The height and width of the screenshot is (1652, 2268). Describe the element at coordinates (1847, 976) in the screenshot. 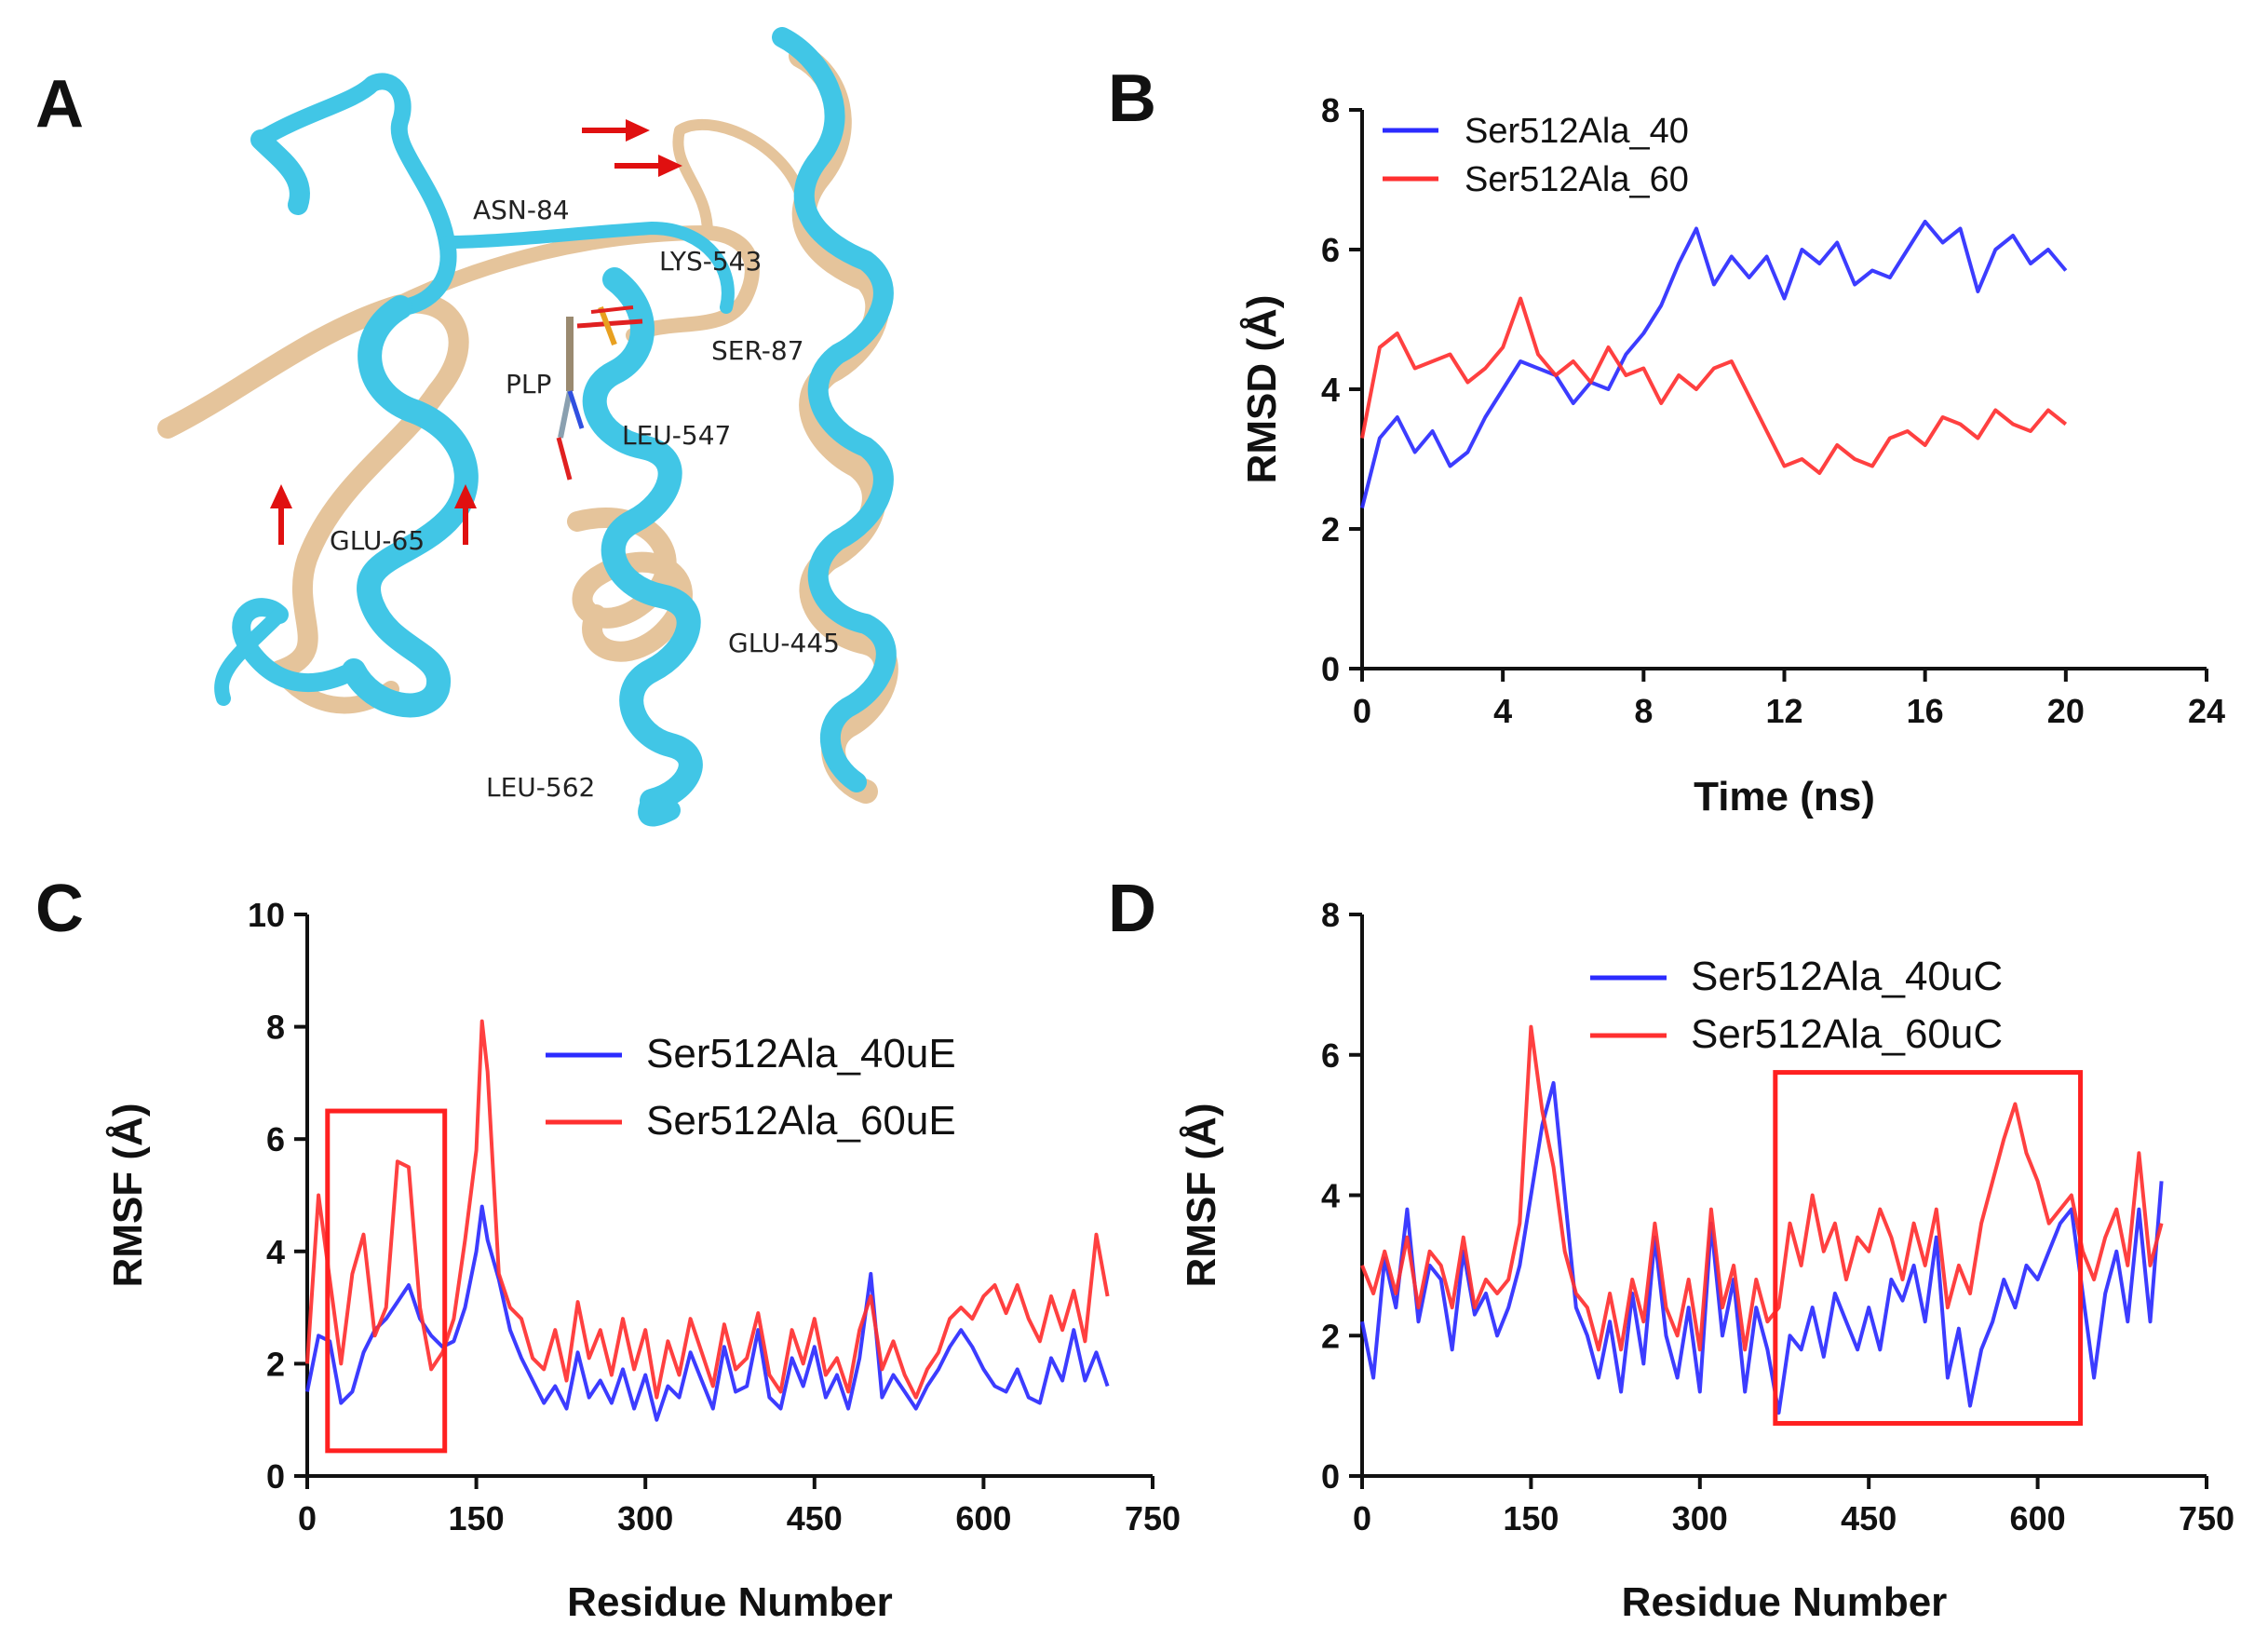

I see `legend-label: Ser512Ala_40uC` at that location.